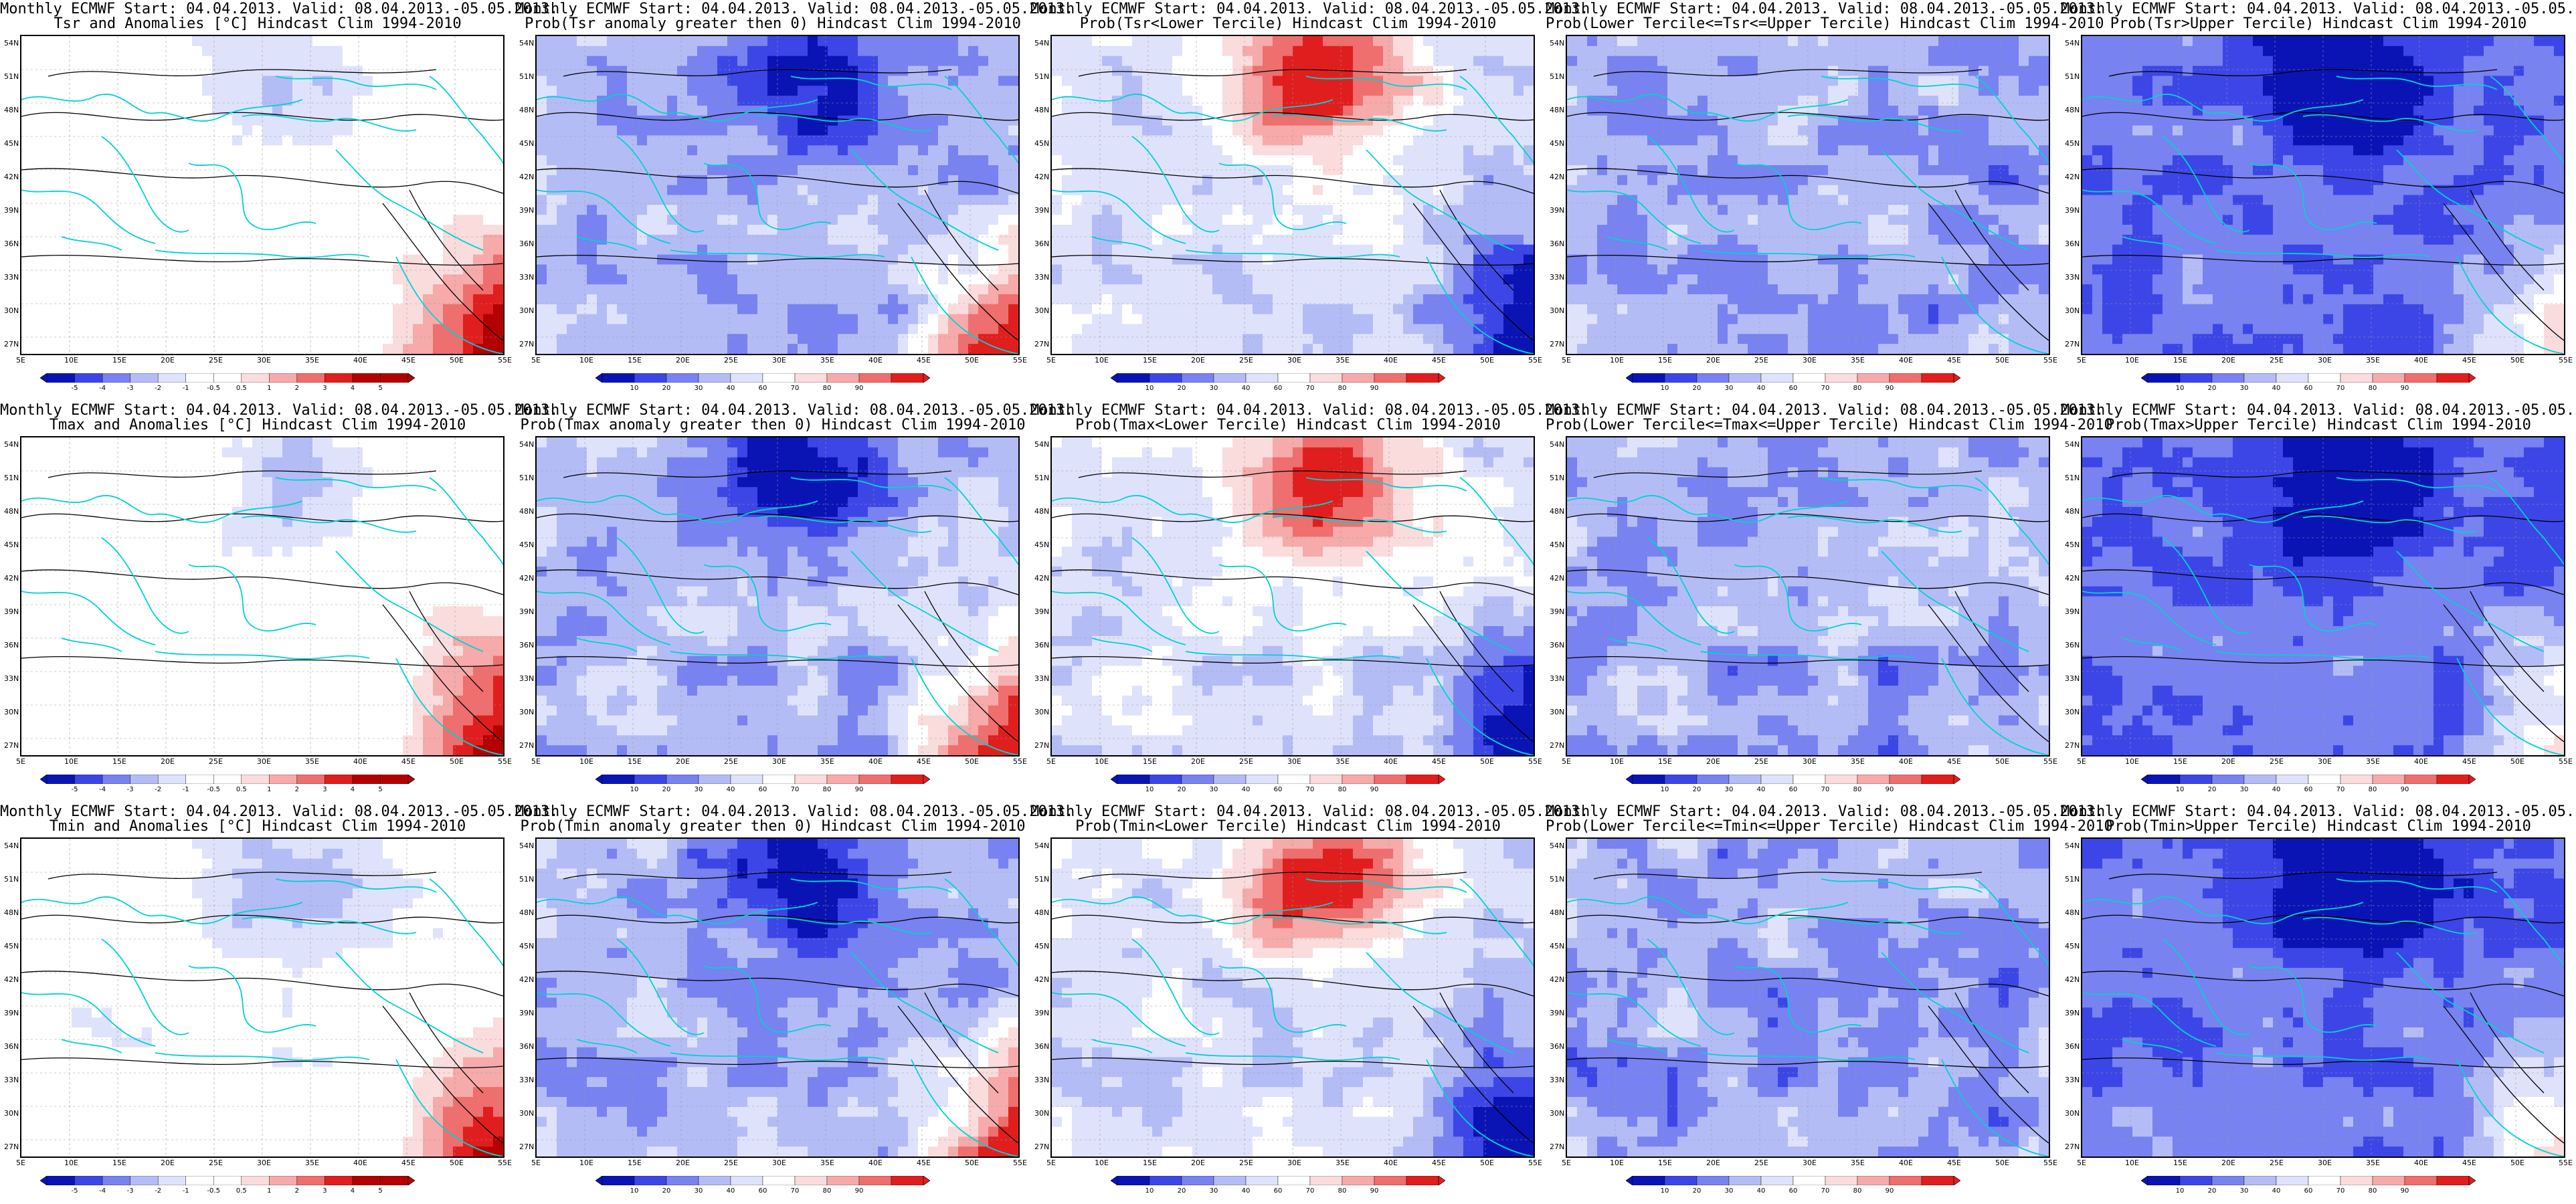 The width and height of the screenshot is (2576, 1204). What do you see at coordinates (1374, 388) in the screenshot?
I see `scale-tick-label: 90` at bounding box center [1374, 388].